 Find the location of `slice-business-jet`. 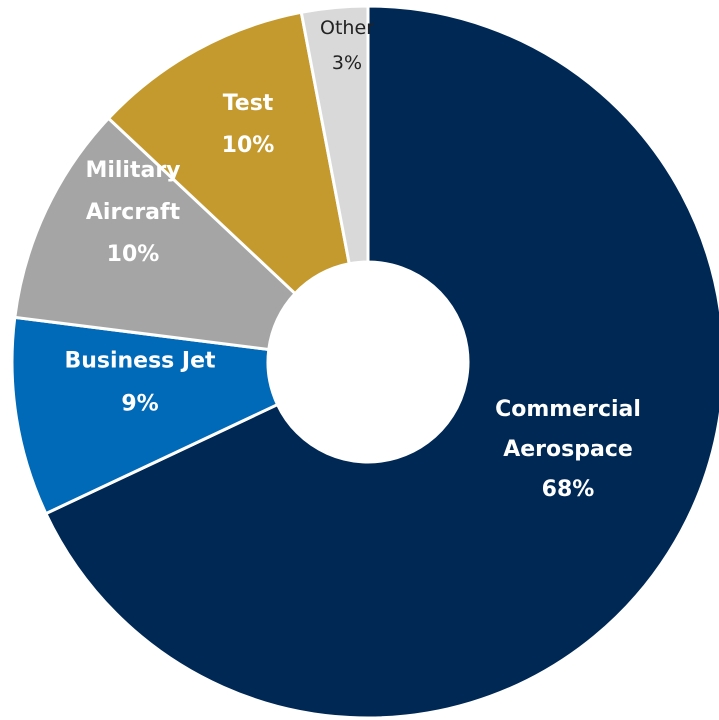

slice-business-jet is located at coordinates (145, 415).